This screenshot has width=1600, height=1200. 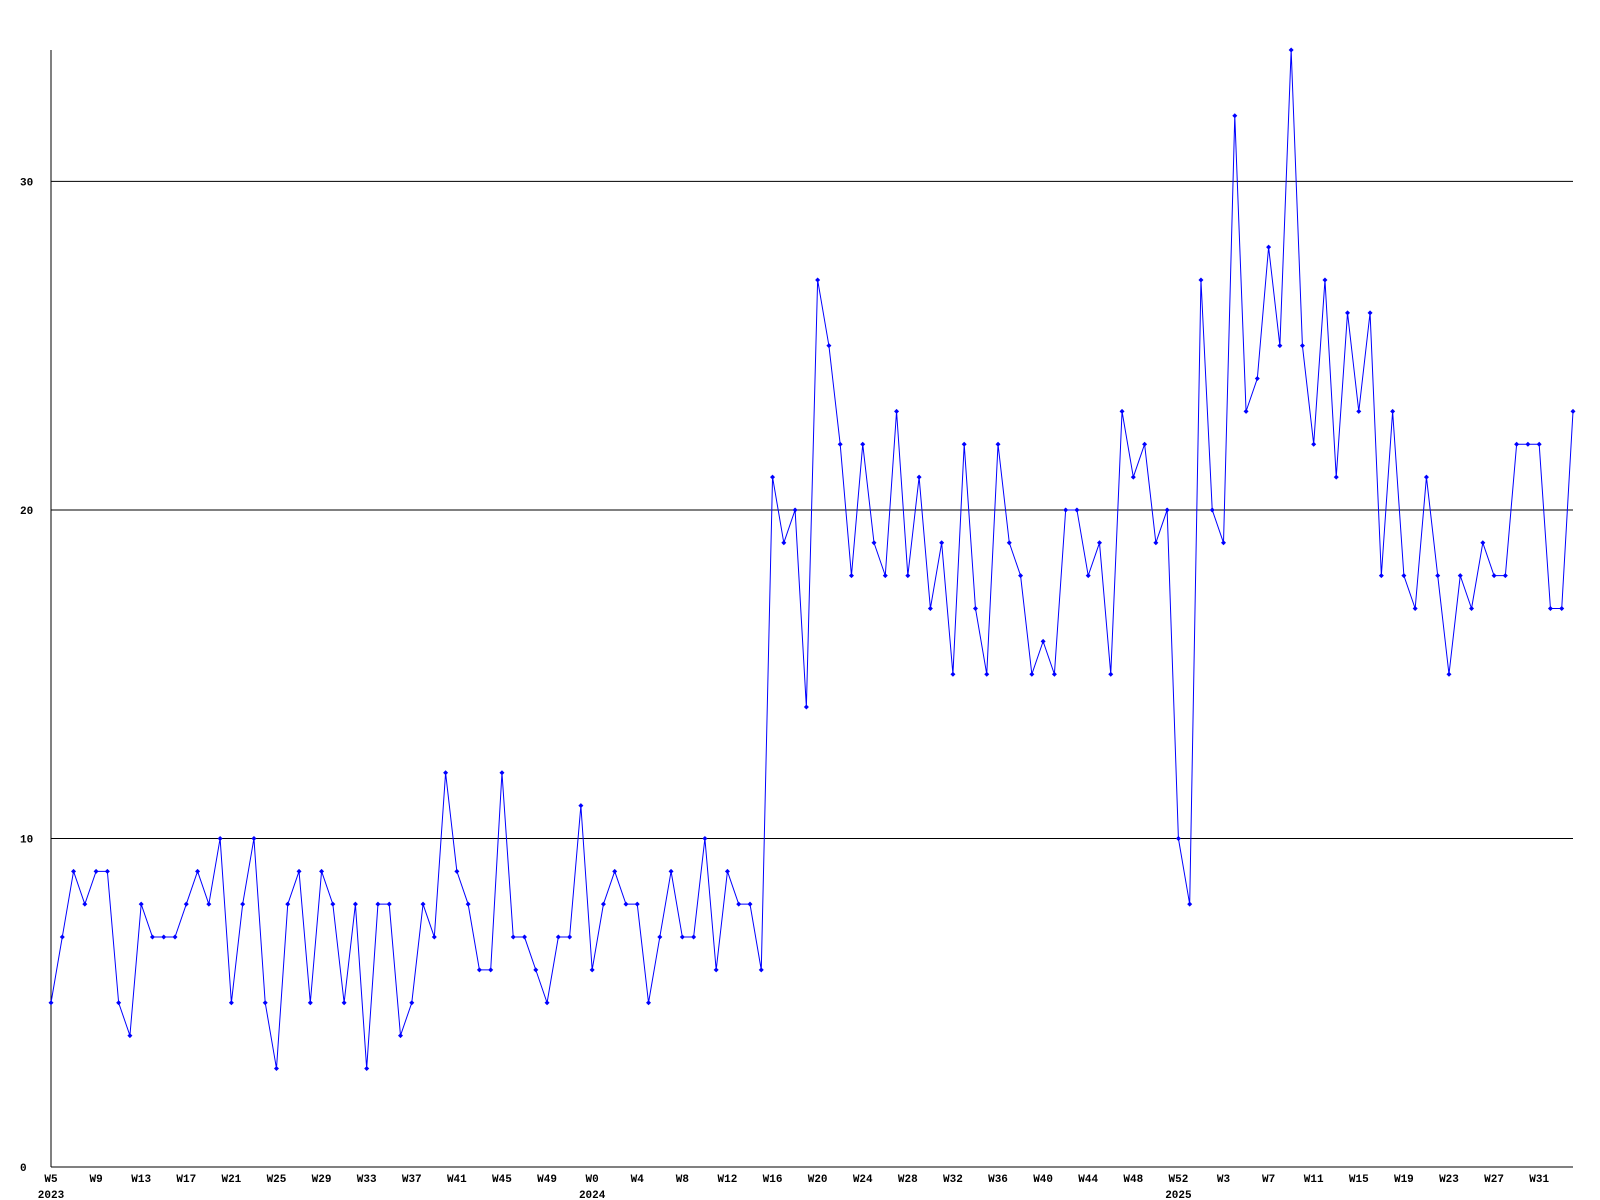 I want to click on x-tick-label: W20, so click(x=818, y=1180).